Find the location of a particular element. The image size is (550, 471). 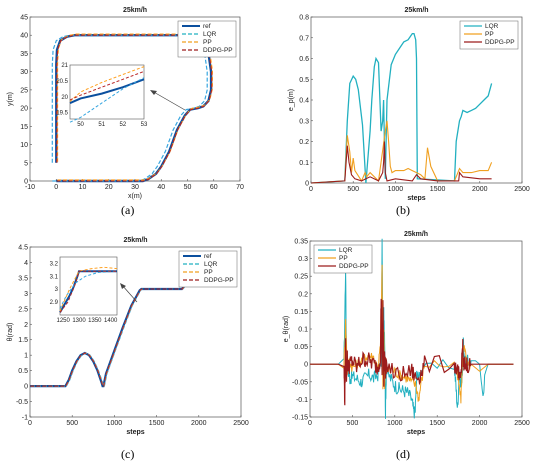

y-tick-label: 15 is located at coordinates (24, 127).